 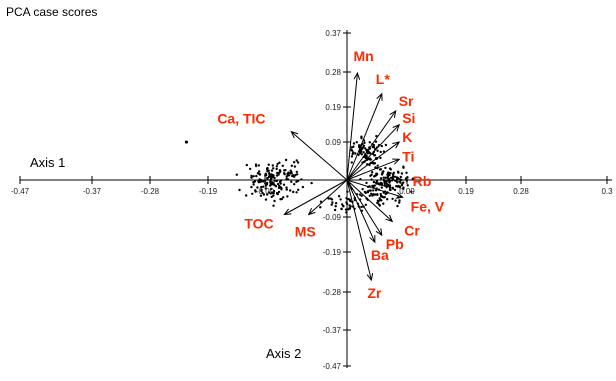 I want to click on x-tick-label: -0.47, so click(x=20, y=191).